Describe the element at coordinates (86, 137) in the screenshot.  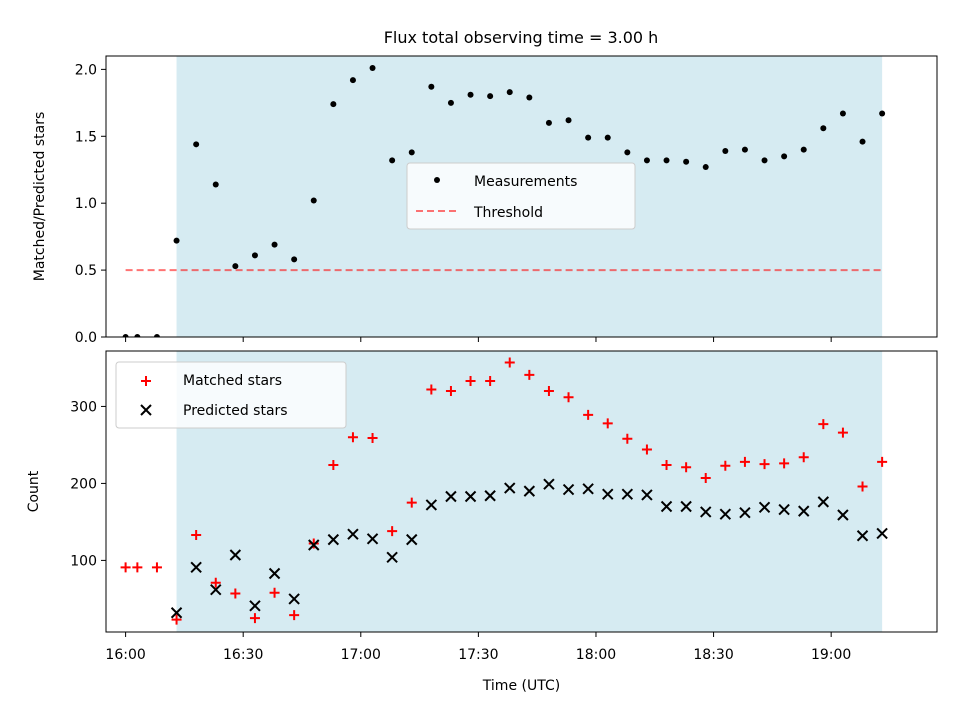
I see `y-tick-label: 1.5` at that location.